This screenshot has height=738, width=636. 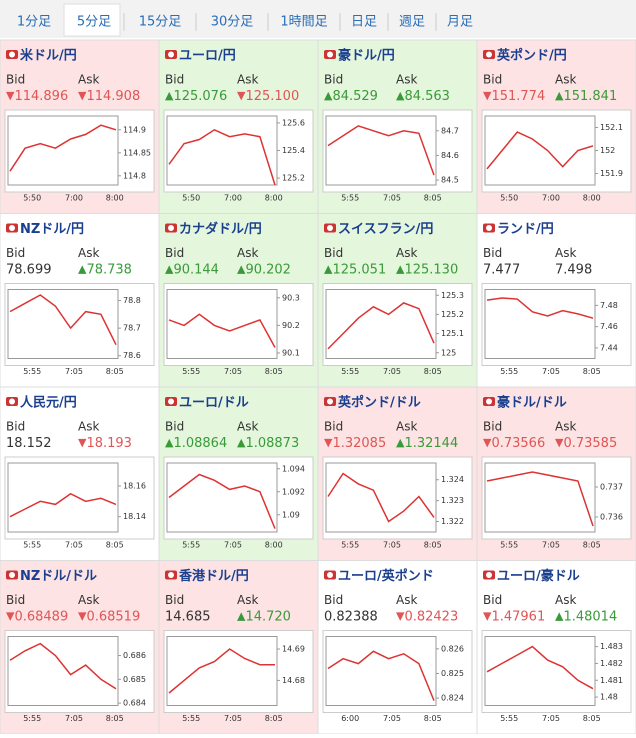 What do you see at coordinates (350, 718) in the screenshot?
I see `x-tick-label: 6:00` at bounding box center [350, 718].